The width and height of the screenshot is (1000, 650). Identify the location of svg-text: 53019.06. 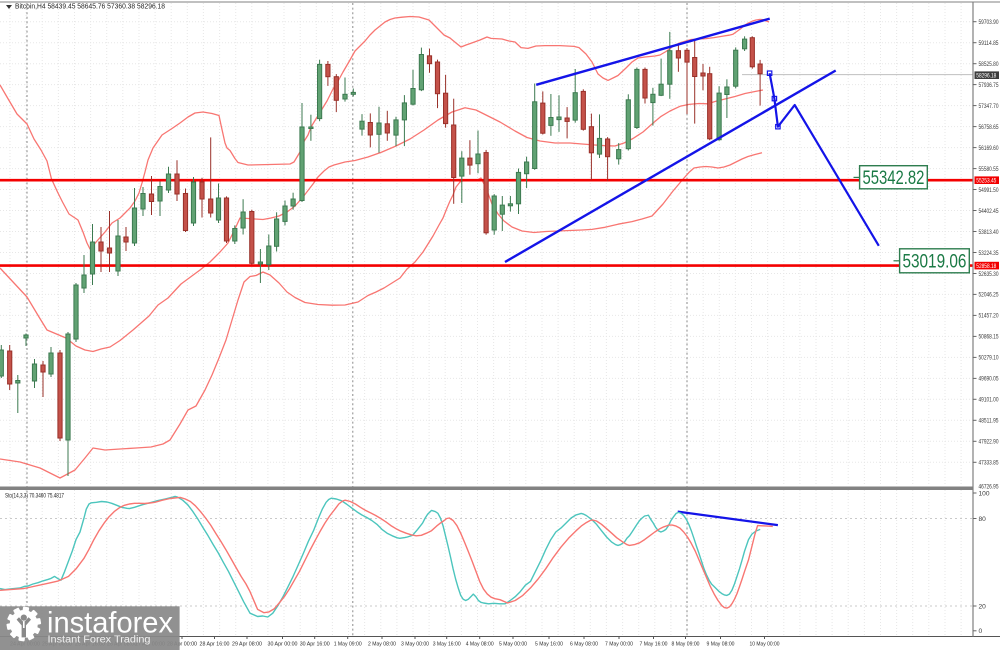
(934, 262).